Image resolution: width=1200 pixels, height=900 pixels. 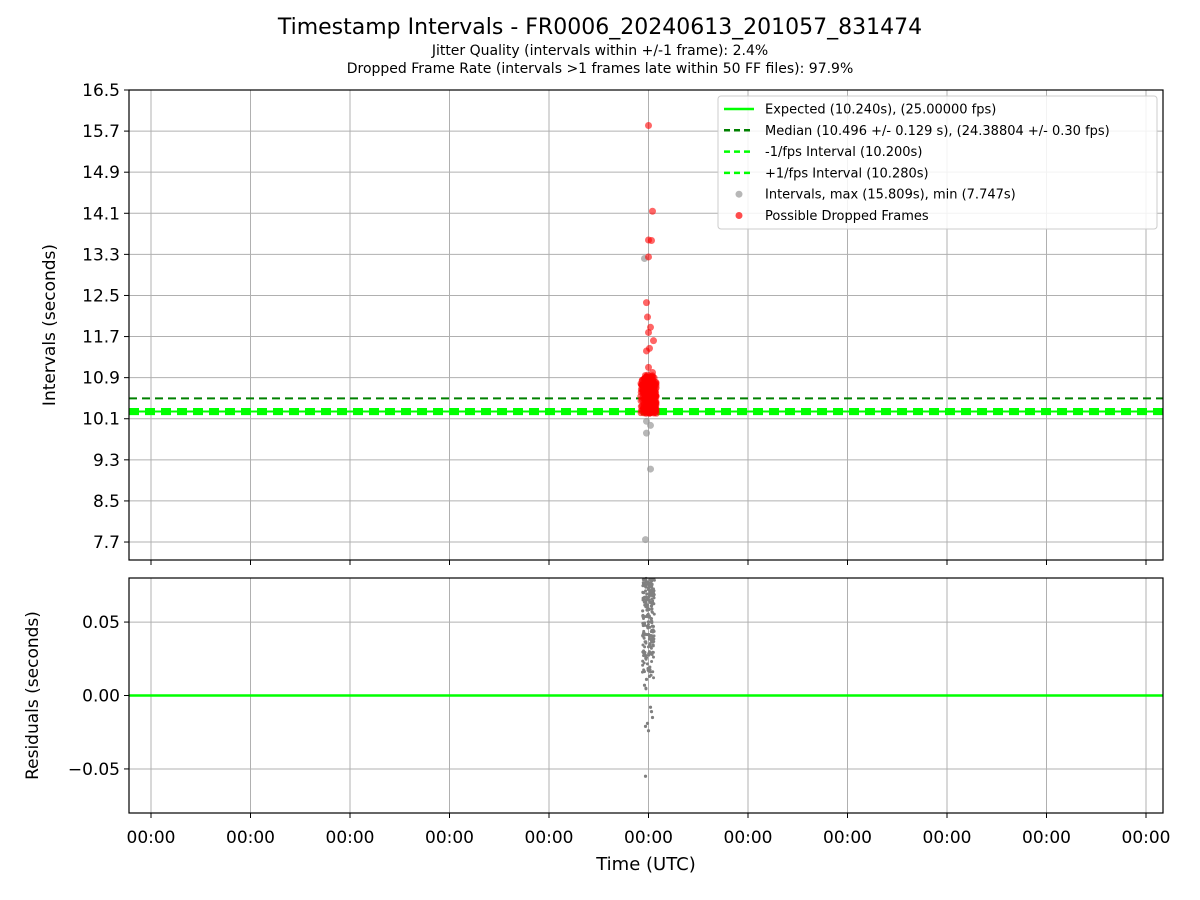 I want to click on legend-box, so click(x=937, y=162).